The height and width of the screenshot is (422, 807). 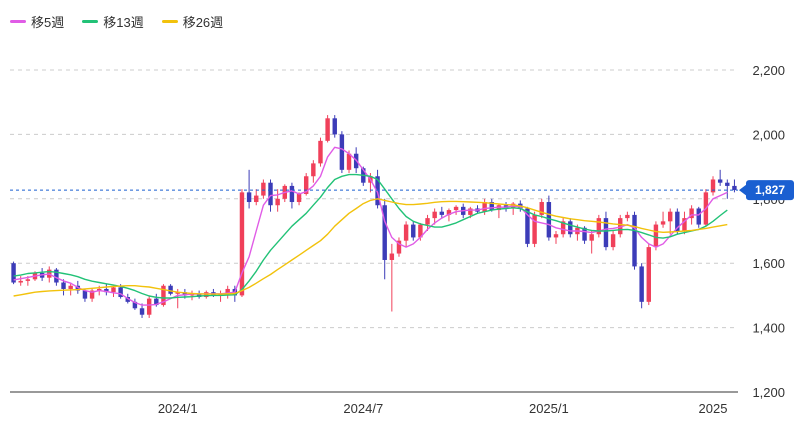 I want to click on x-axis-ticks: 2024/1 2024/7 2025/1 2025, so click(x=443, y=408).